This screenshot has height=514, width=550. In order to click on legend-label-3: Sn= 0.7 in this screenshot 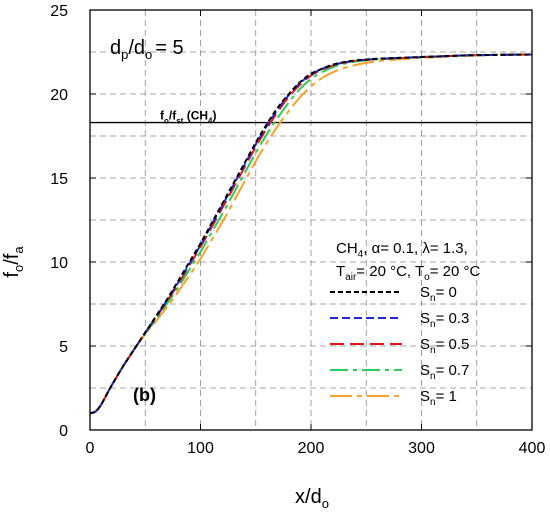, I will do `click(444, 372)`.